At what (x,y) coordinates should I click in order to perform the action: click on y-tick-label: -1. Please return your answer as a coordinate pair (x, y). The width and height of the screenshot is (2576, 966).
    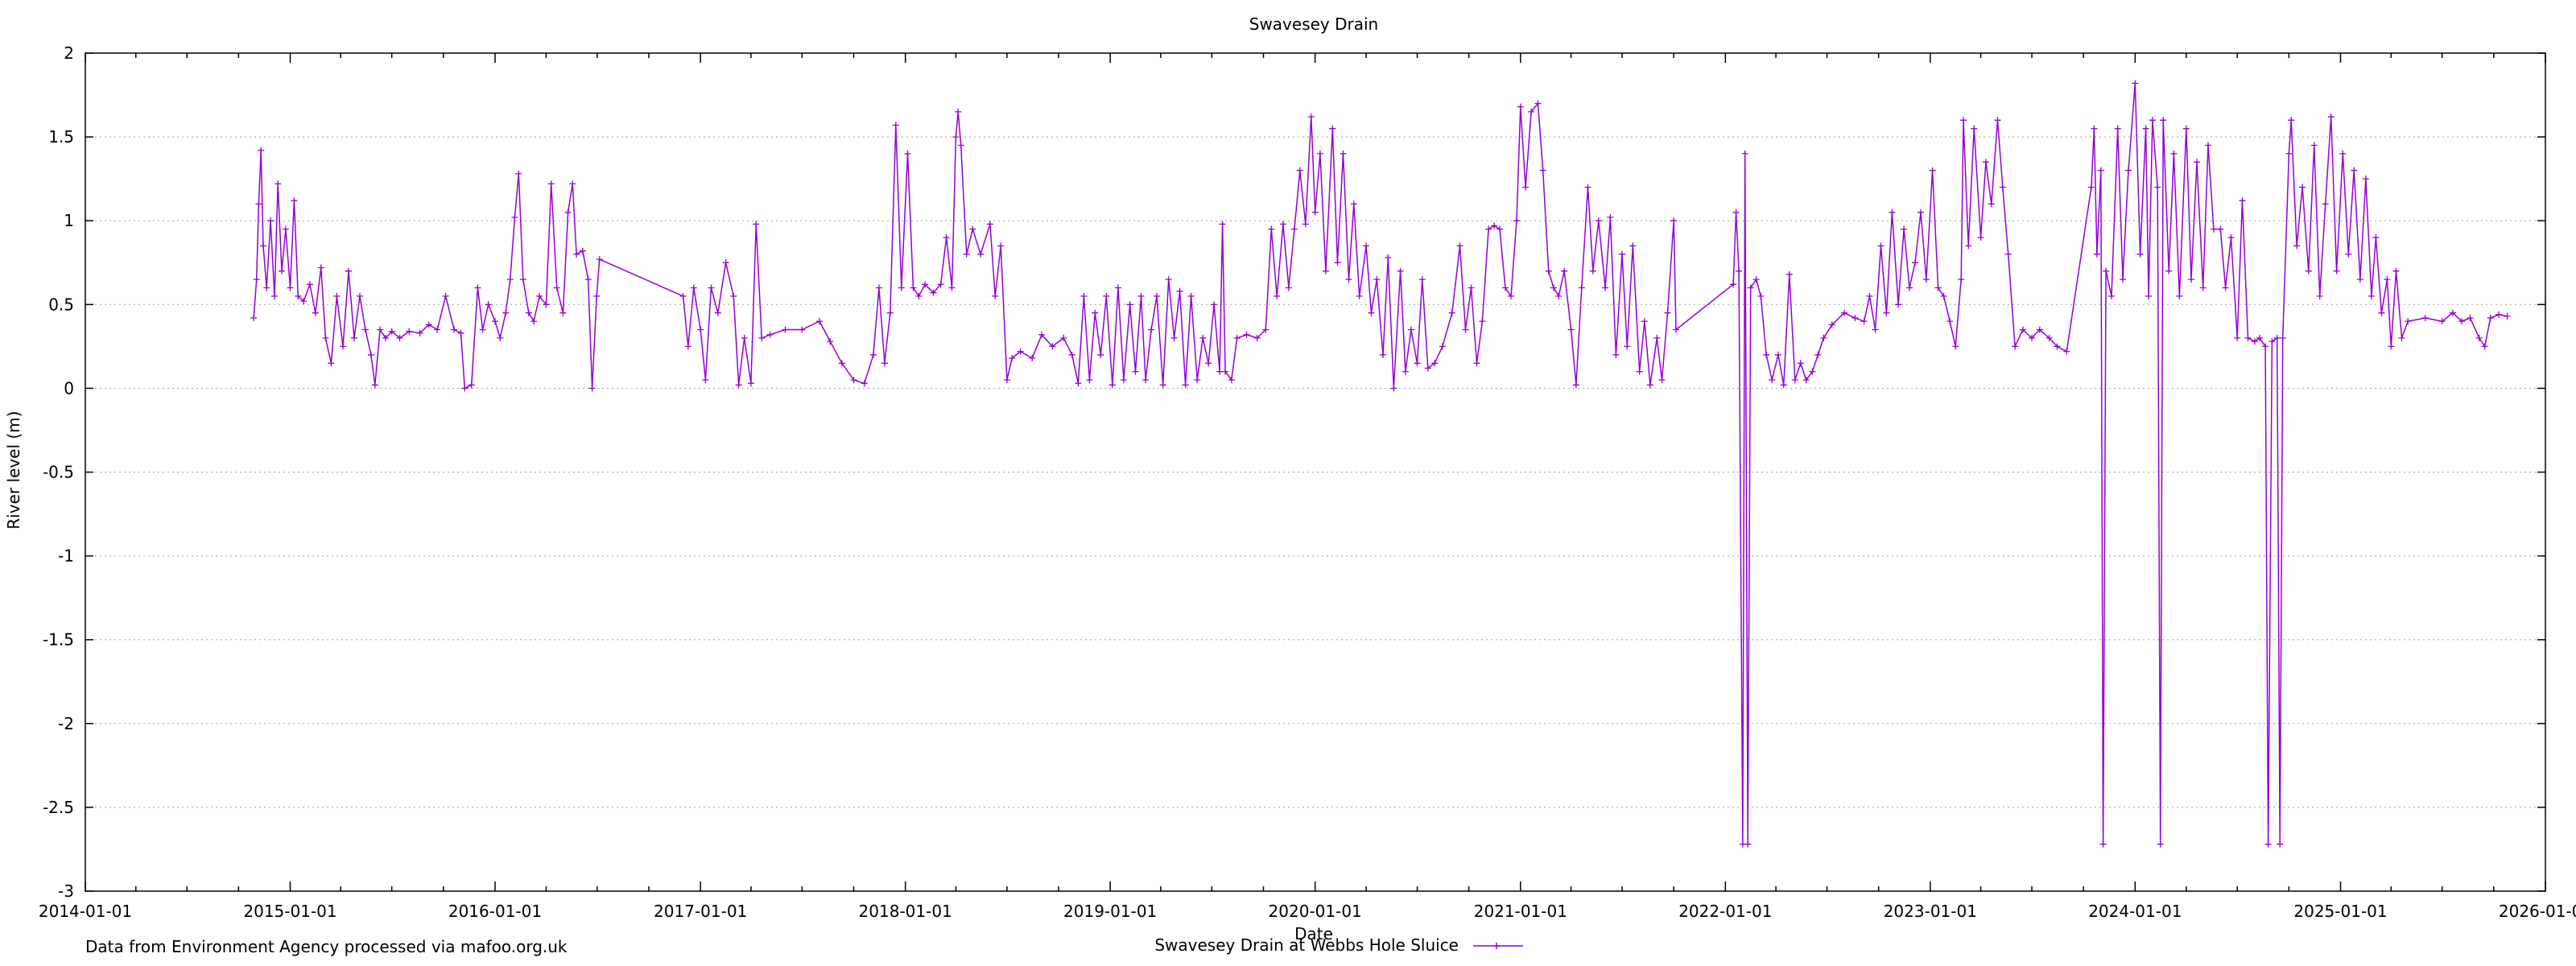
    Looking at the image, I should click on (66, 556).